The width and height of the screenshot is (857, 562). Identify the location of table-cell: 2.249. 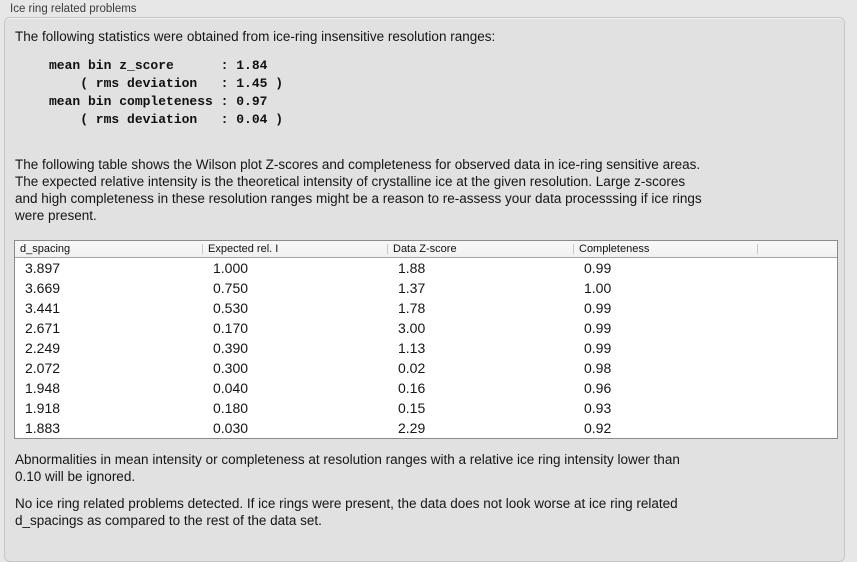
(43, 348).